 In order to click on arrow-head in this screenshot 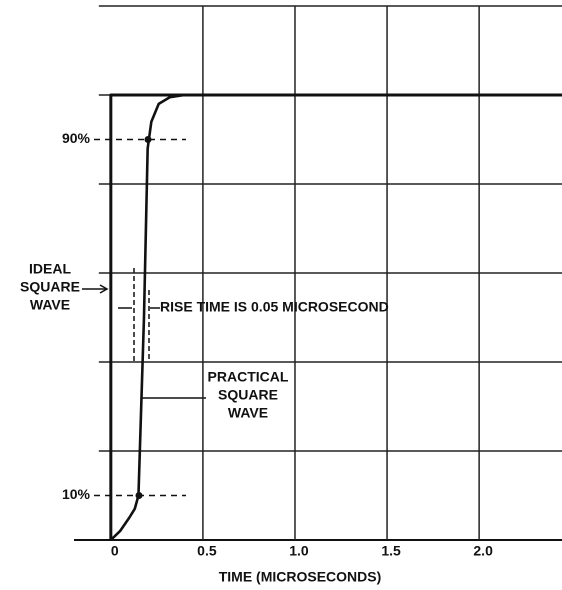, I will do `click(104, 289)`.